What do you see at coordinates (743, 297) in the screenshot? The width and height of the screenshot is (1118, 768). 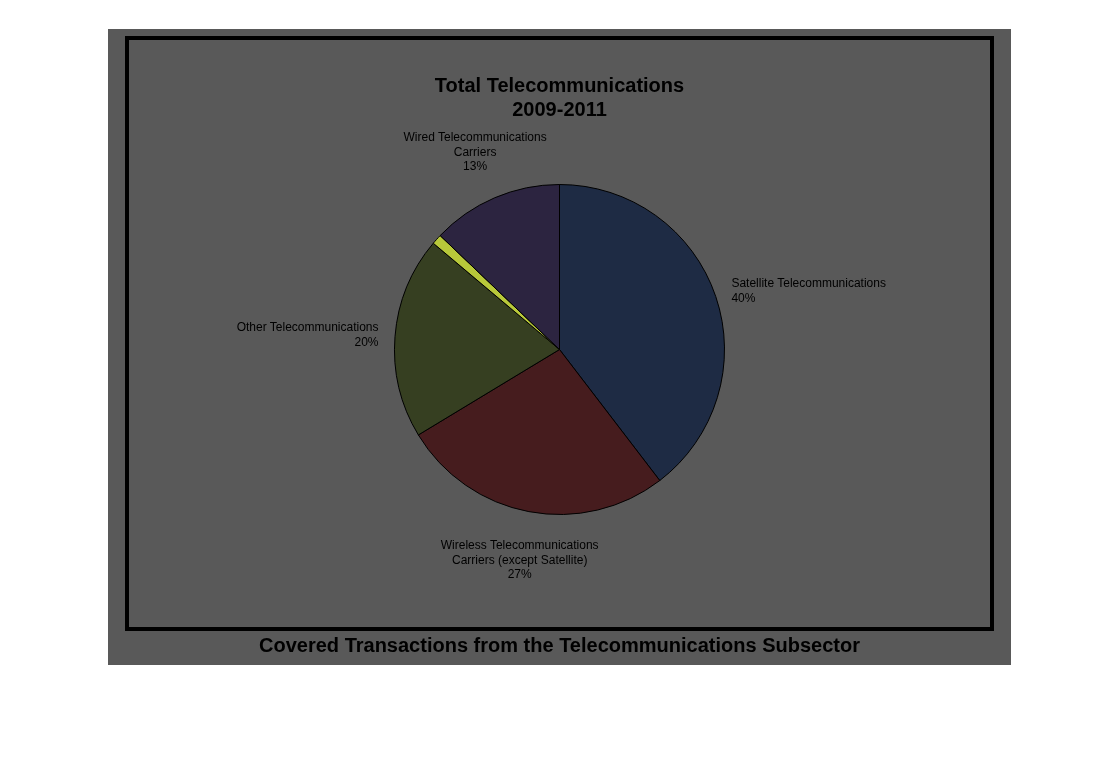 I see `data-label: 40%` at bounding box center [743, 297].